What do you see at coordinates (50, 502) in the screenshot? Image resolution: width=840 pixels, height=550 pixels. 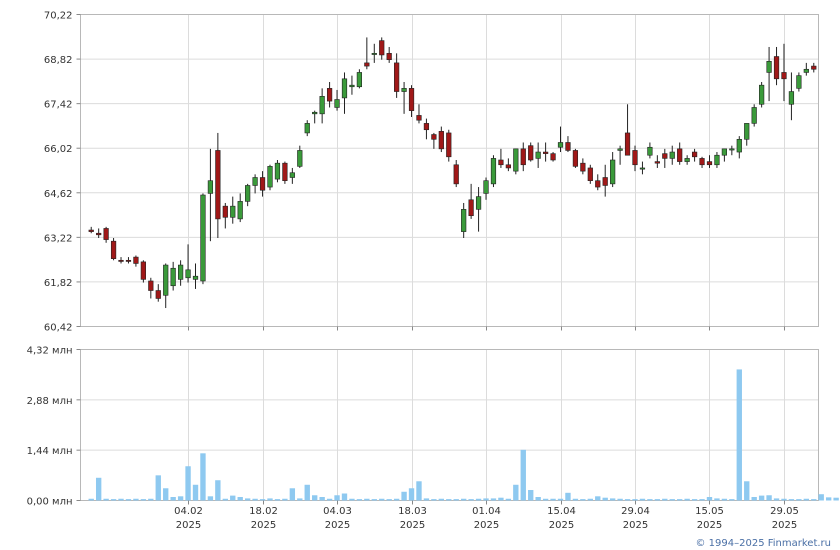 I see `volume-tick-label: 0,00 млн` at bounding box center [50, 502].